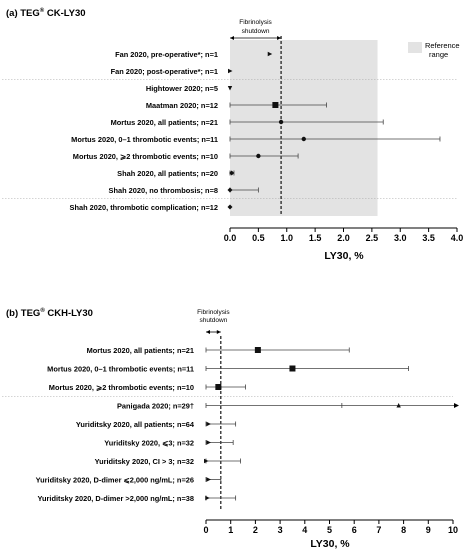 Image resolution: width=469 pixels, height=550 pixels. What do you see at coordinates (23, 313) in the screenshot?
I see `panel-title-prefix: (b) TEG` at bounding box center [23, 313].